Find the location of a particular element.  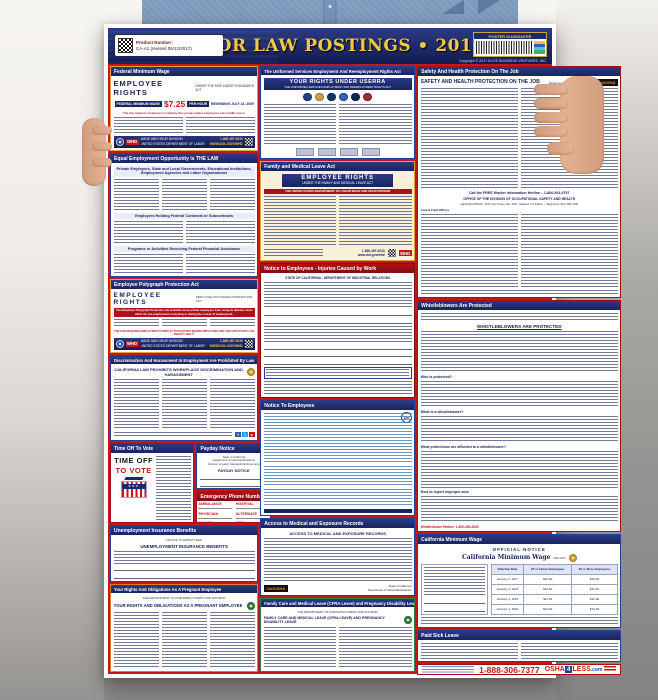

polygraph-subtitle: EMPLOYEE POLYGRAPH PROTECTION ACT is located at coordinates (224, 298).